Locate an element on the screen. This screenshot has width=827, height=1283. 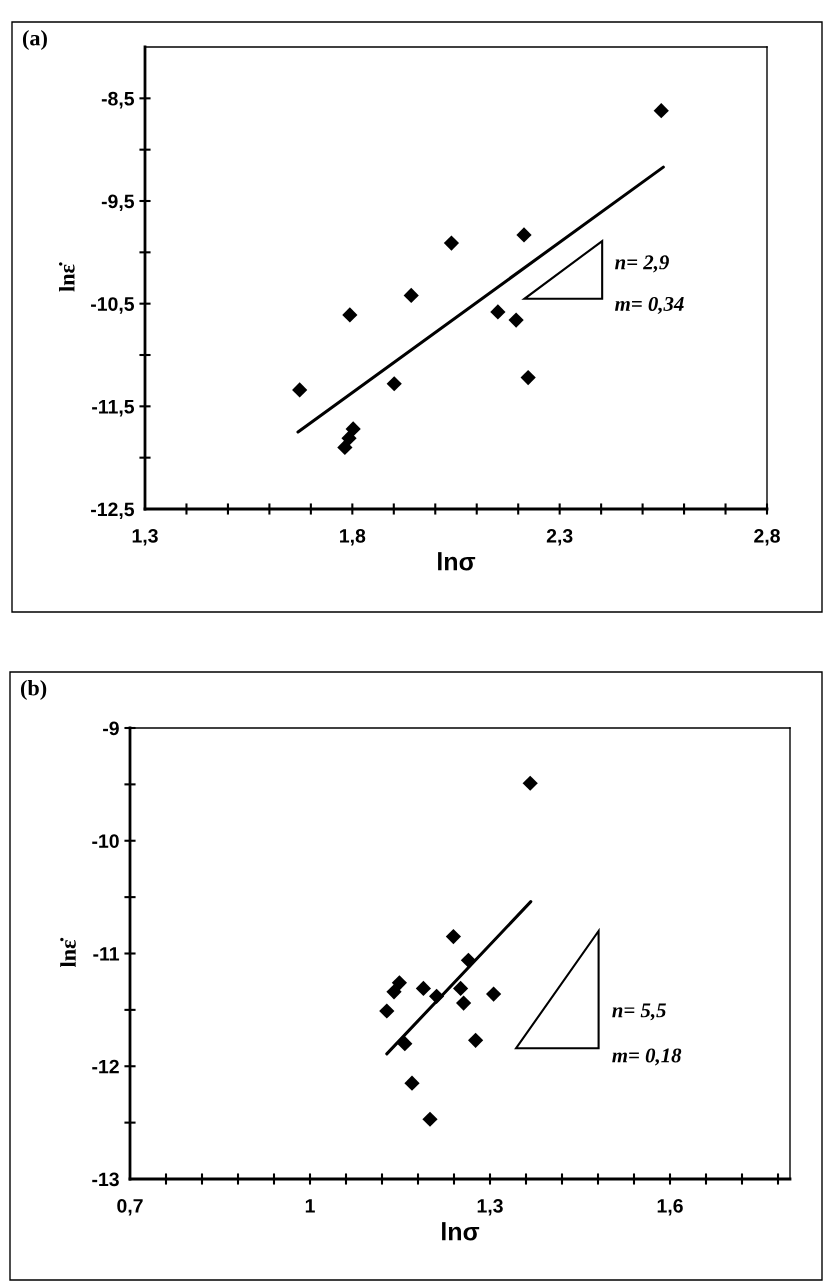
y-tick-label: -9 is located at coordinates (111, 728).